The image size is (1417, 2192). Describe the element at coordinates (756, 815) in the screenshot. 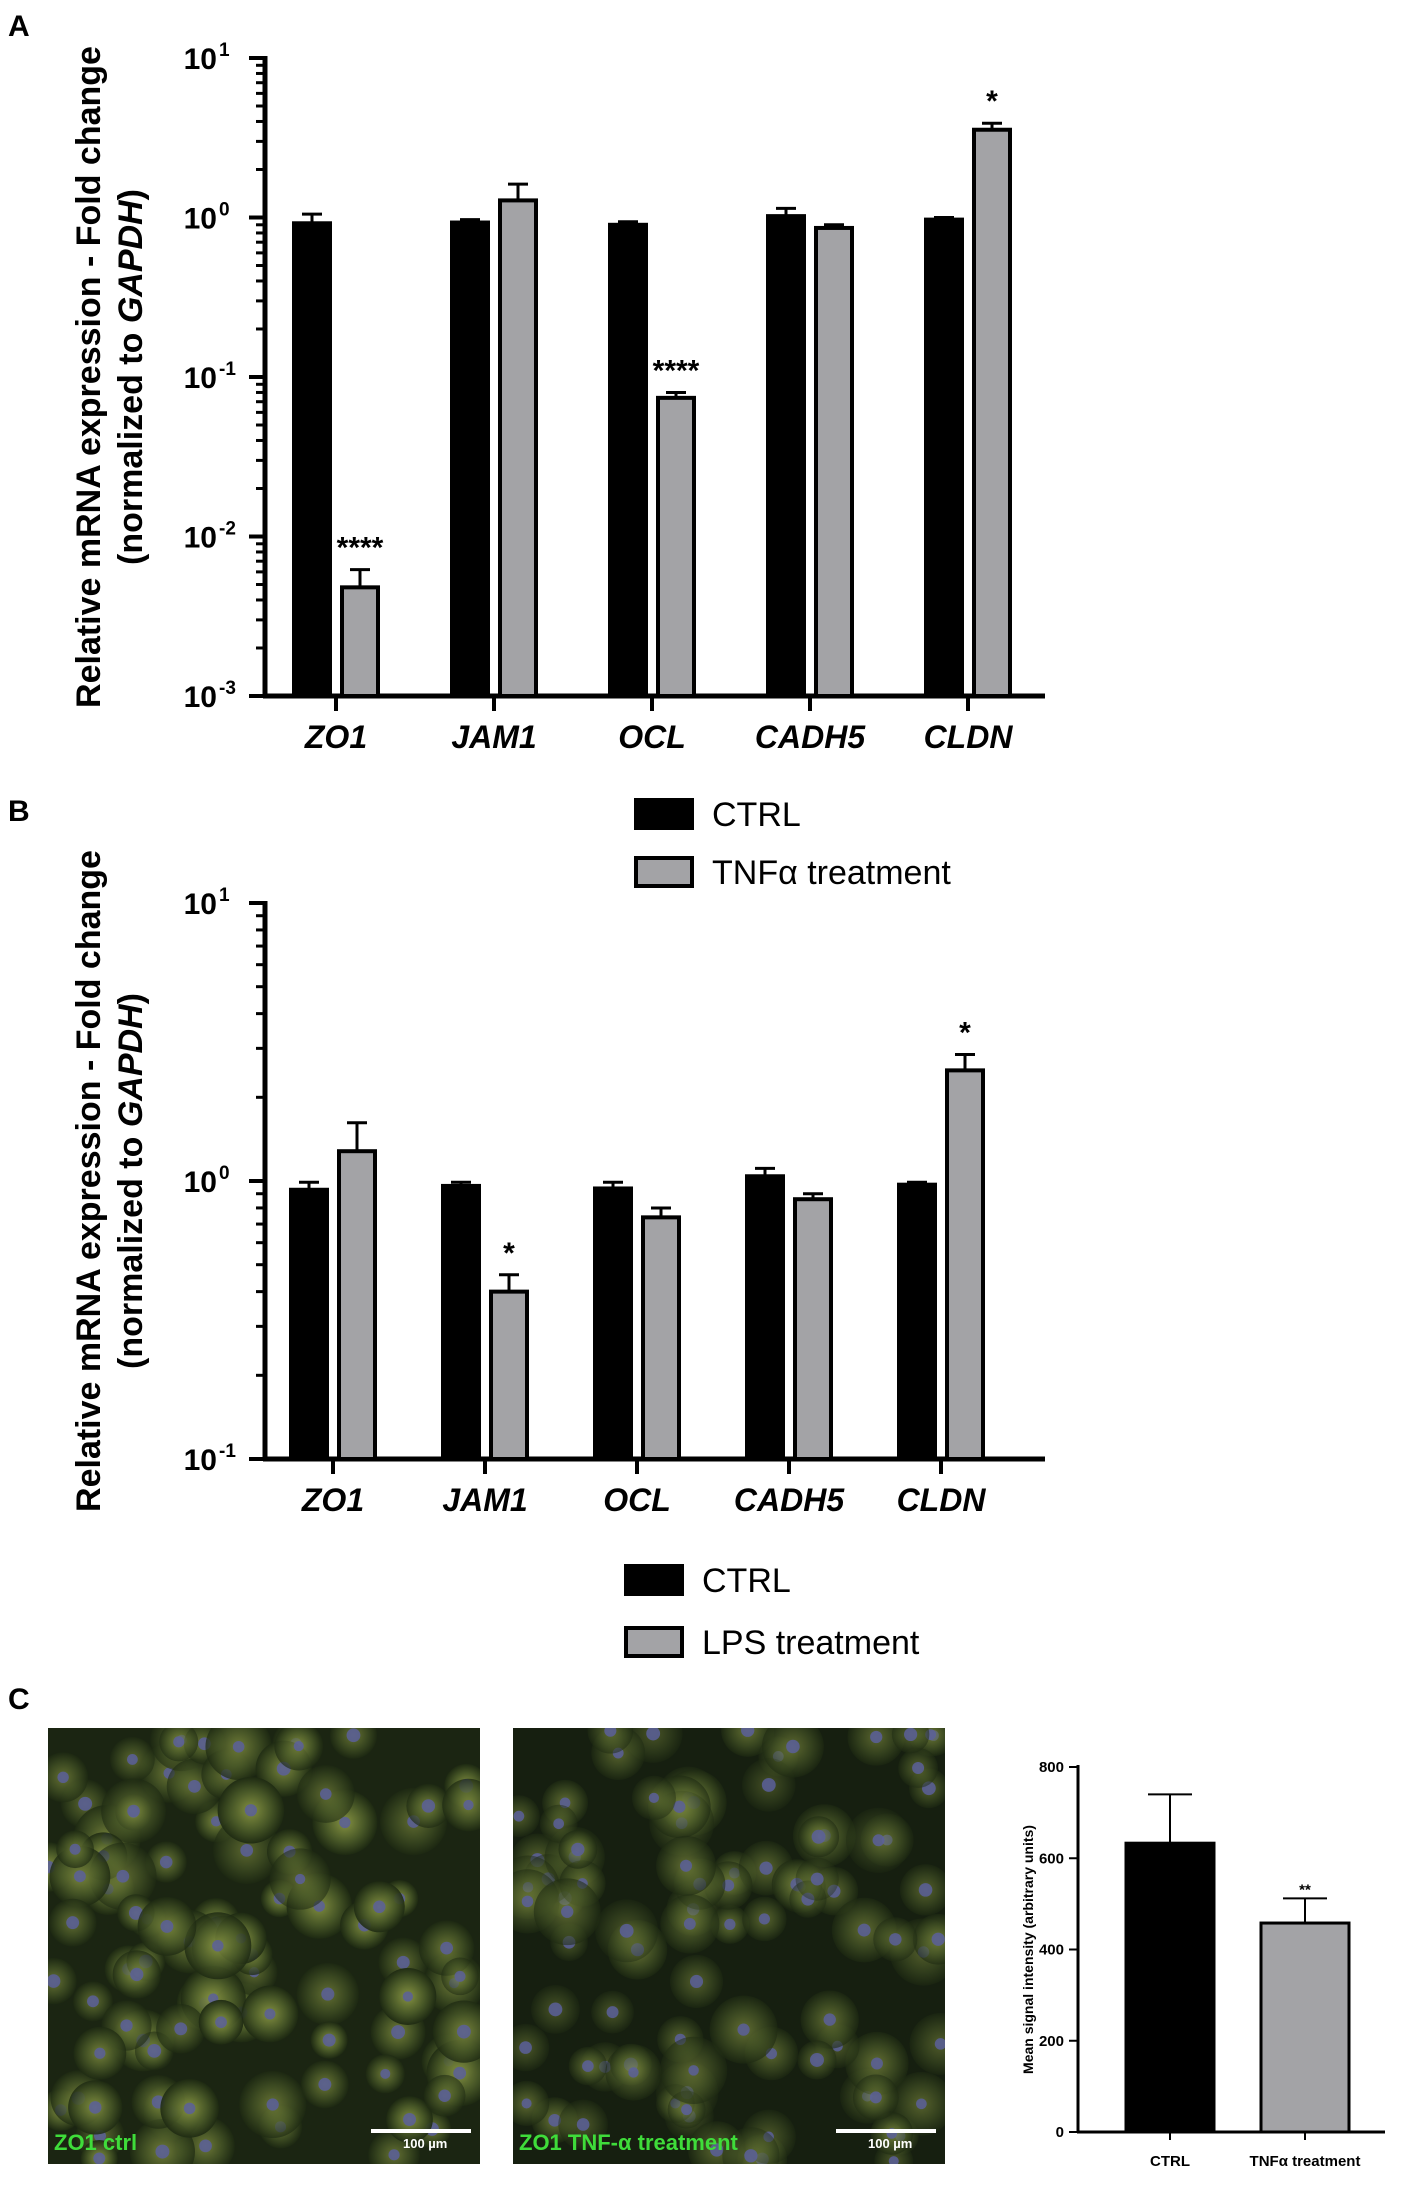

I see `legend-label: CTRL` at that location.